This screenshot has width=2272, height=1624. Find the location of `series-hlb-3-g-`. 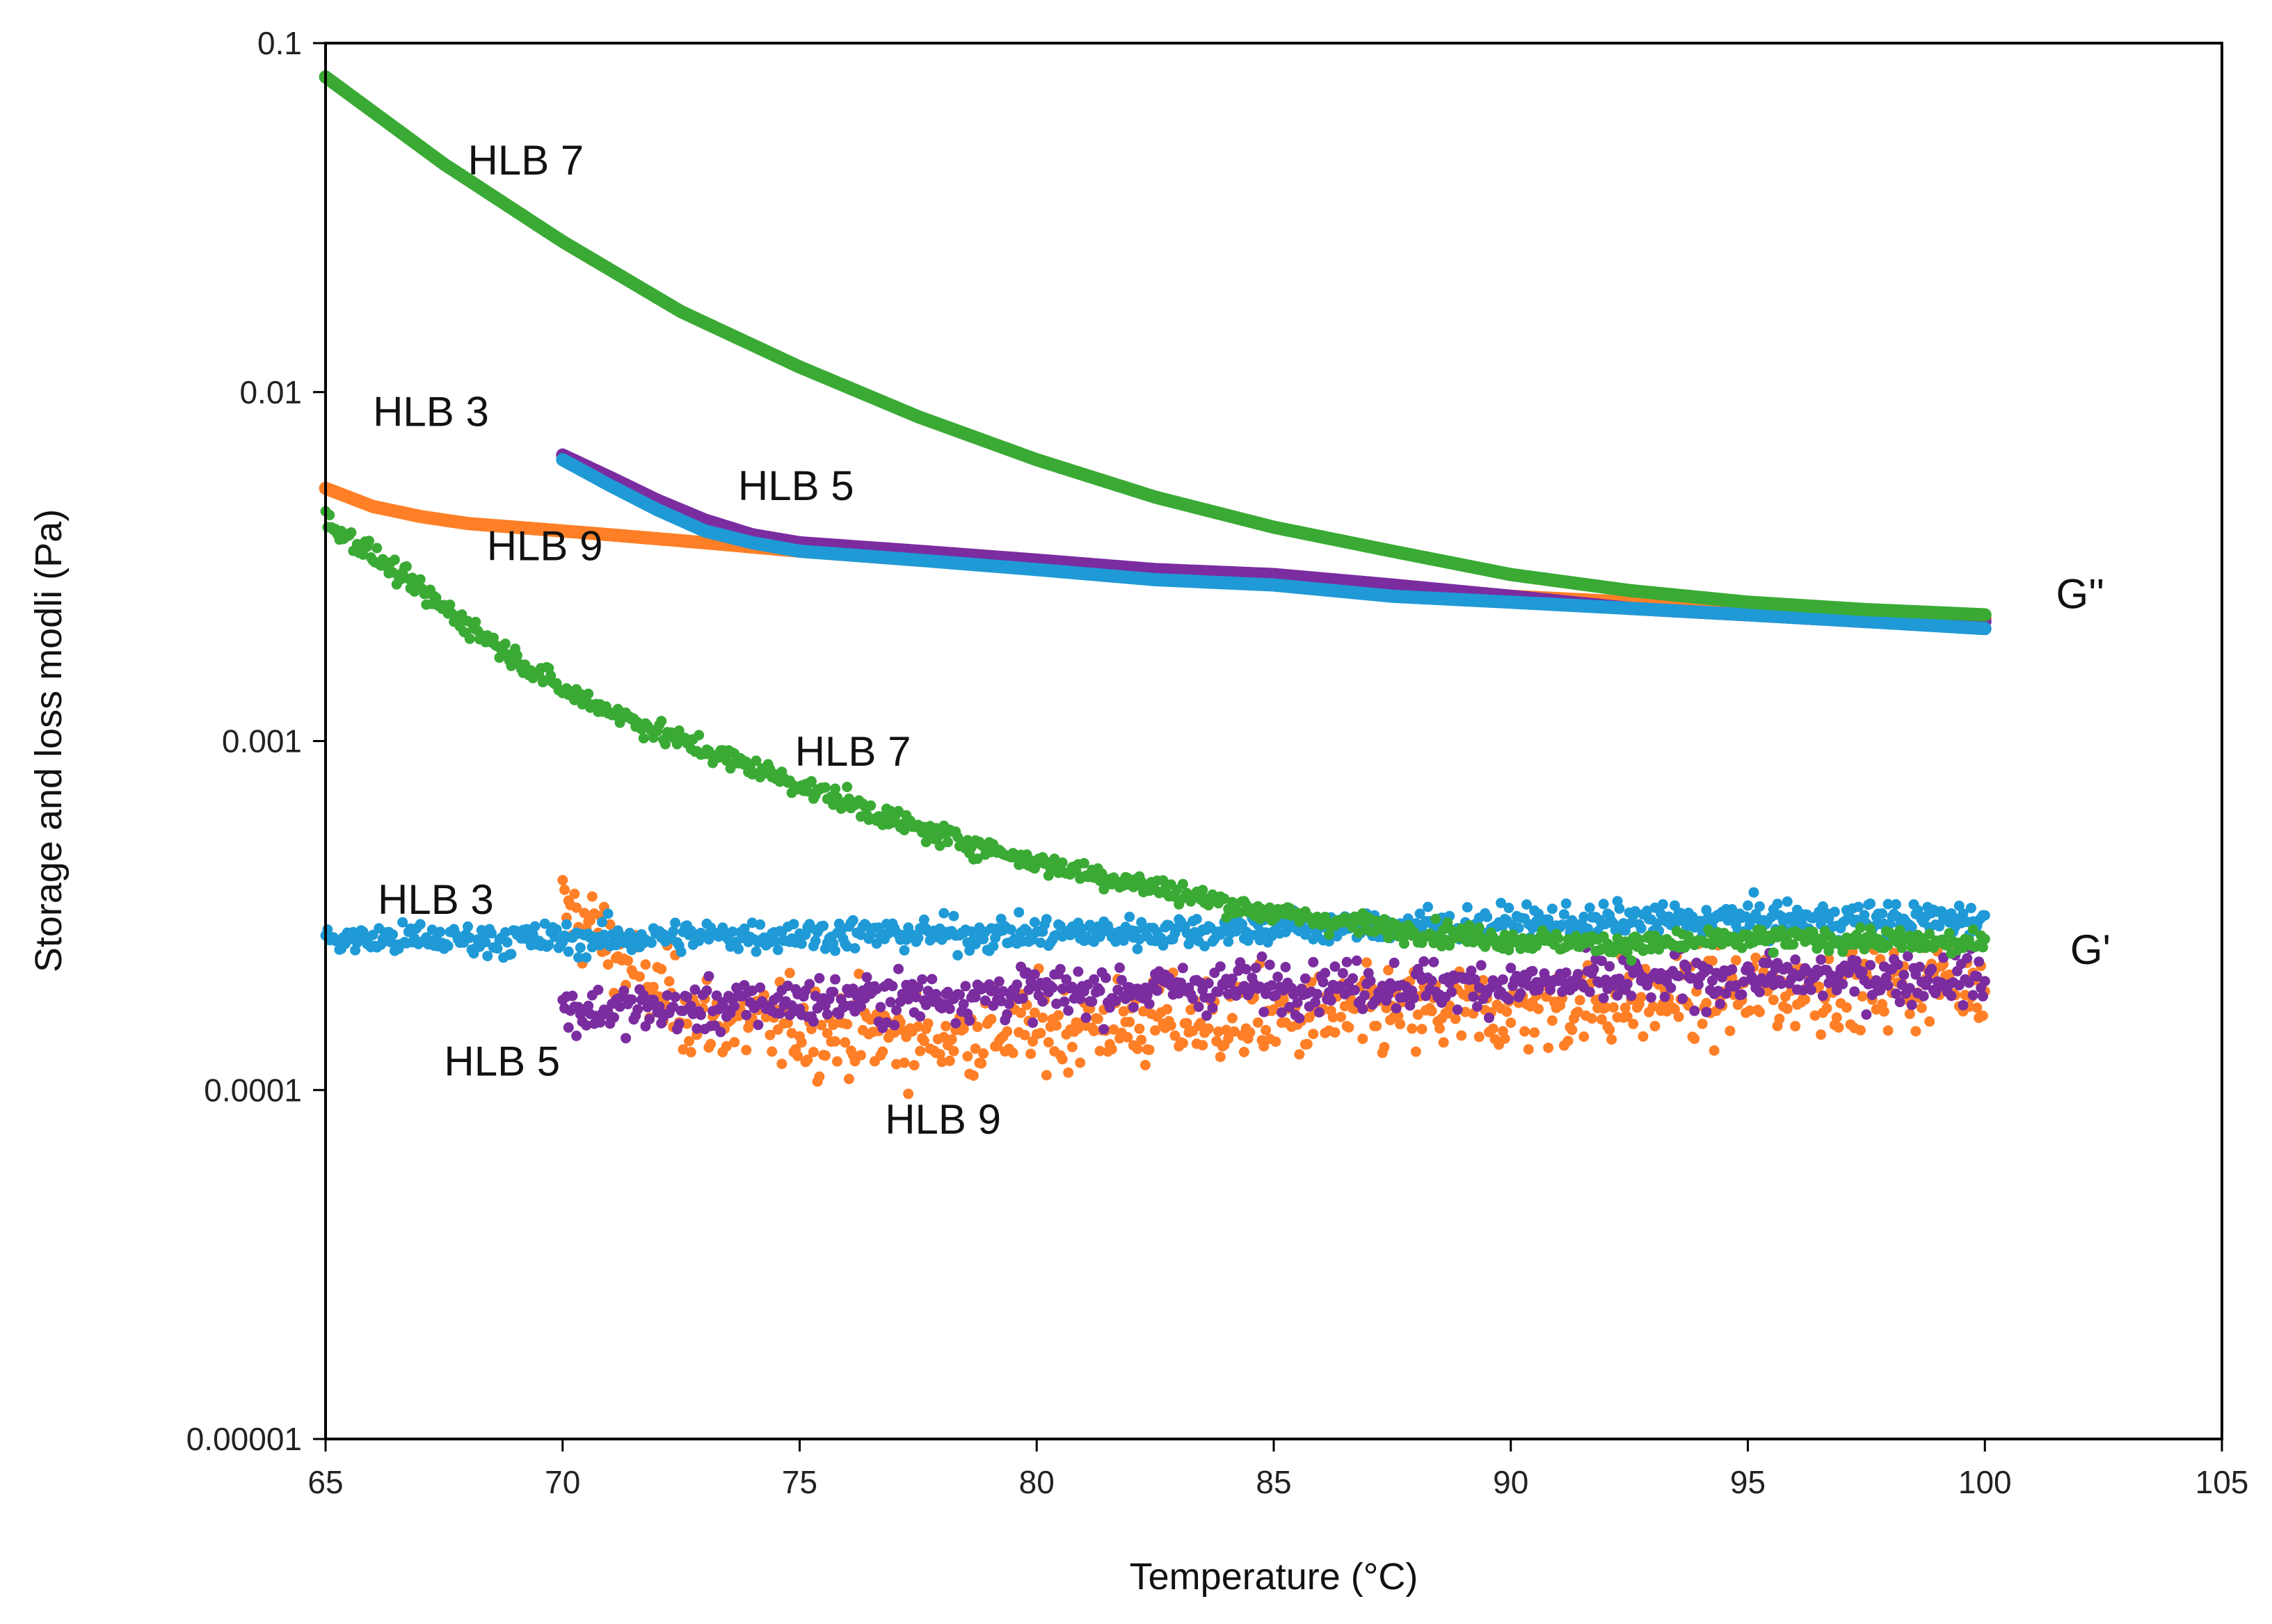

series-hlb-3-g- is located at coordinates (1274, 544).